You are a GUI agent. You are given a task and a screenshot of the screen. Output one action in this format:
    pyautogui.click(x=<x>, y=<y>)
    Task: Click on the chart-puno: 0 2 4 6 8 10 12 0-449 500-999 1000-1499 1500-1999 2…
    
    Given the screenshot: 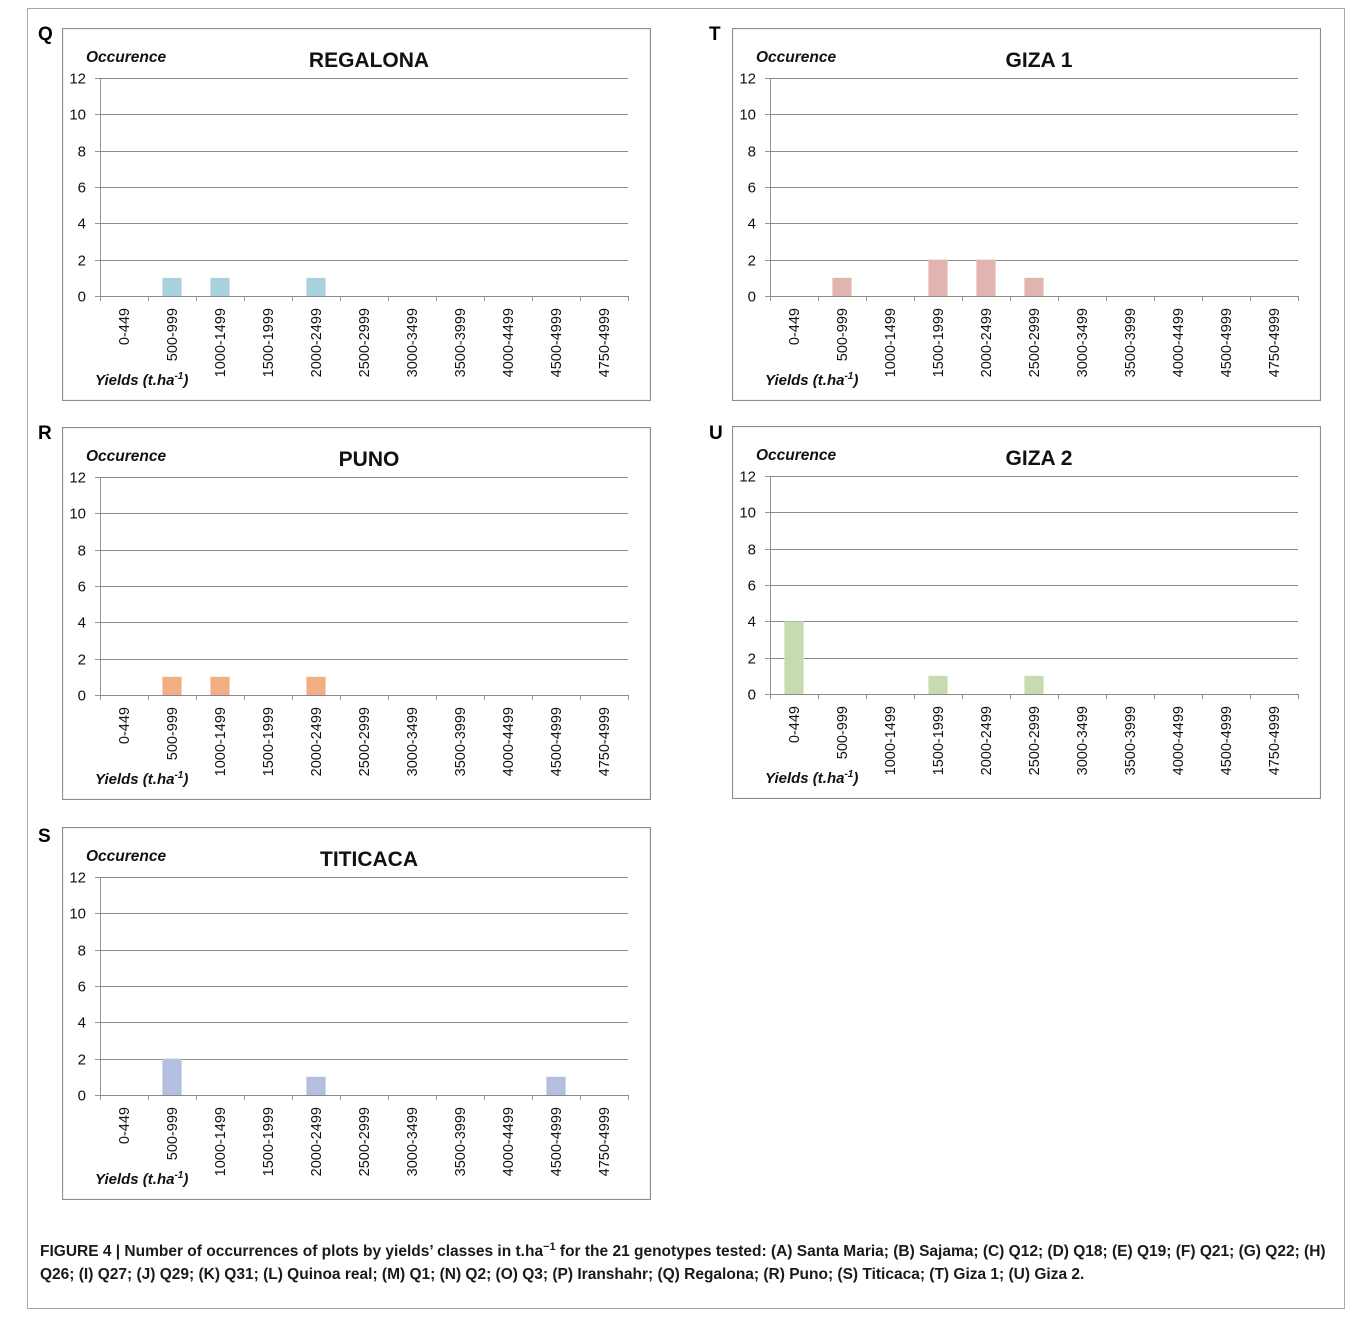 What is the action you would take?
    pyautogui.click(x=356, y=613)
    